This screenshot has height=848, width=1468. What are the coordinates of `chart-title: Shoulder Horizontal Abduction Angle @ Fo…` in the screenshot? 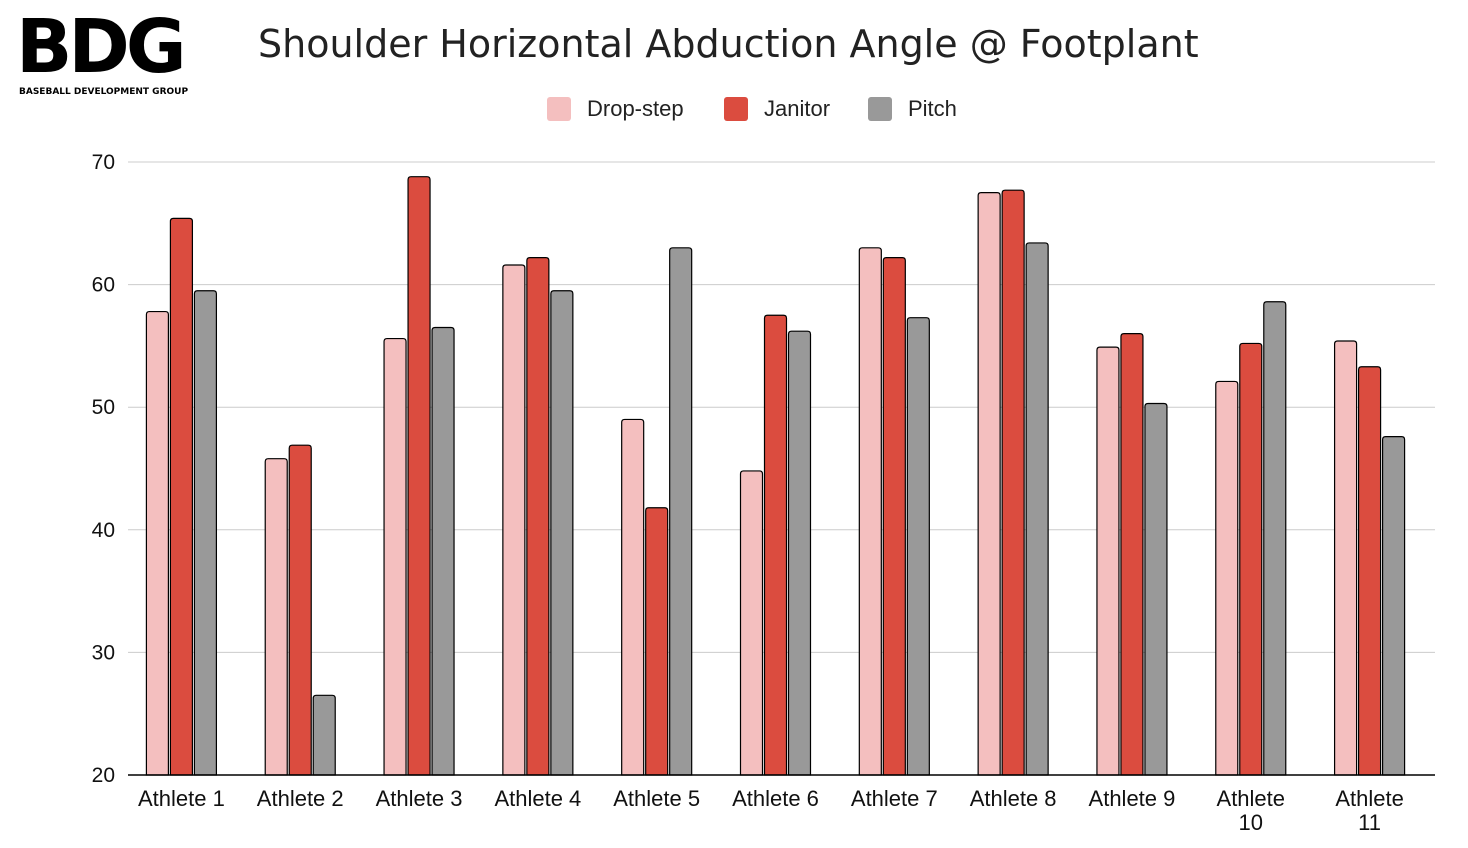 It's located at (728, 44).